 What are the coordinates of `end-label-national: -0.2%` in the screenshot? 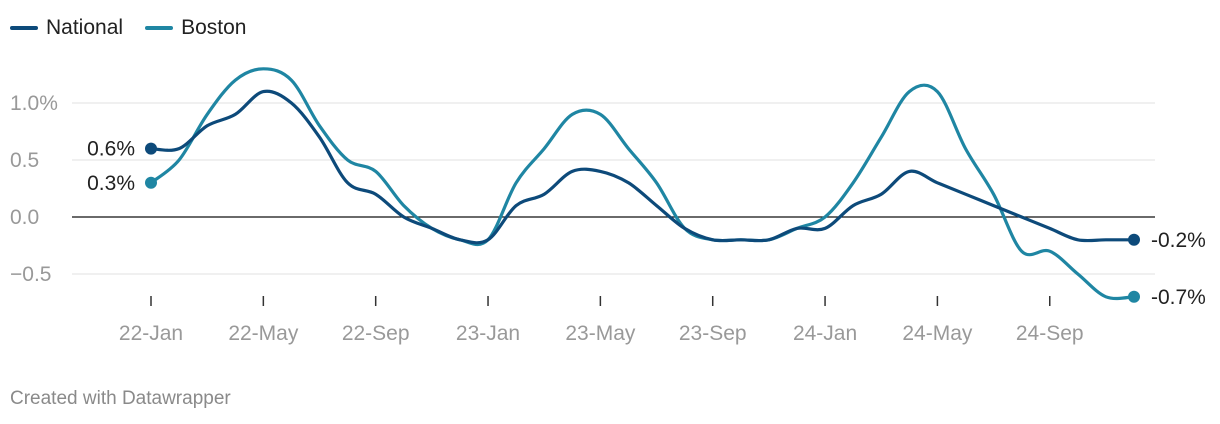 It's located at (1178, 240).